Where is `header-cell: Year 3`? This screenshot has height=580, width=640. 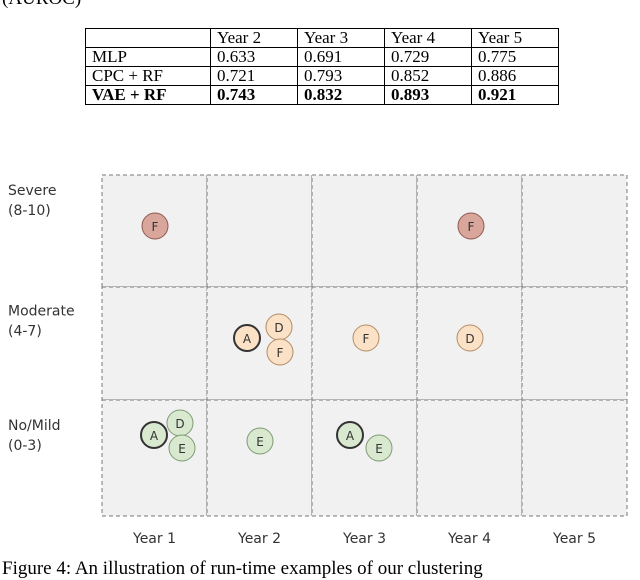 header-cell: Year 3 is located at coordinates (341, 38).